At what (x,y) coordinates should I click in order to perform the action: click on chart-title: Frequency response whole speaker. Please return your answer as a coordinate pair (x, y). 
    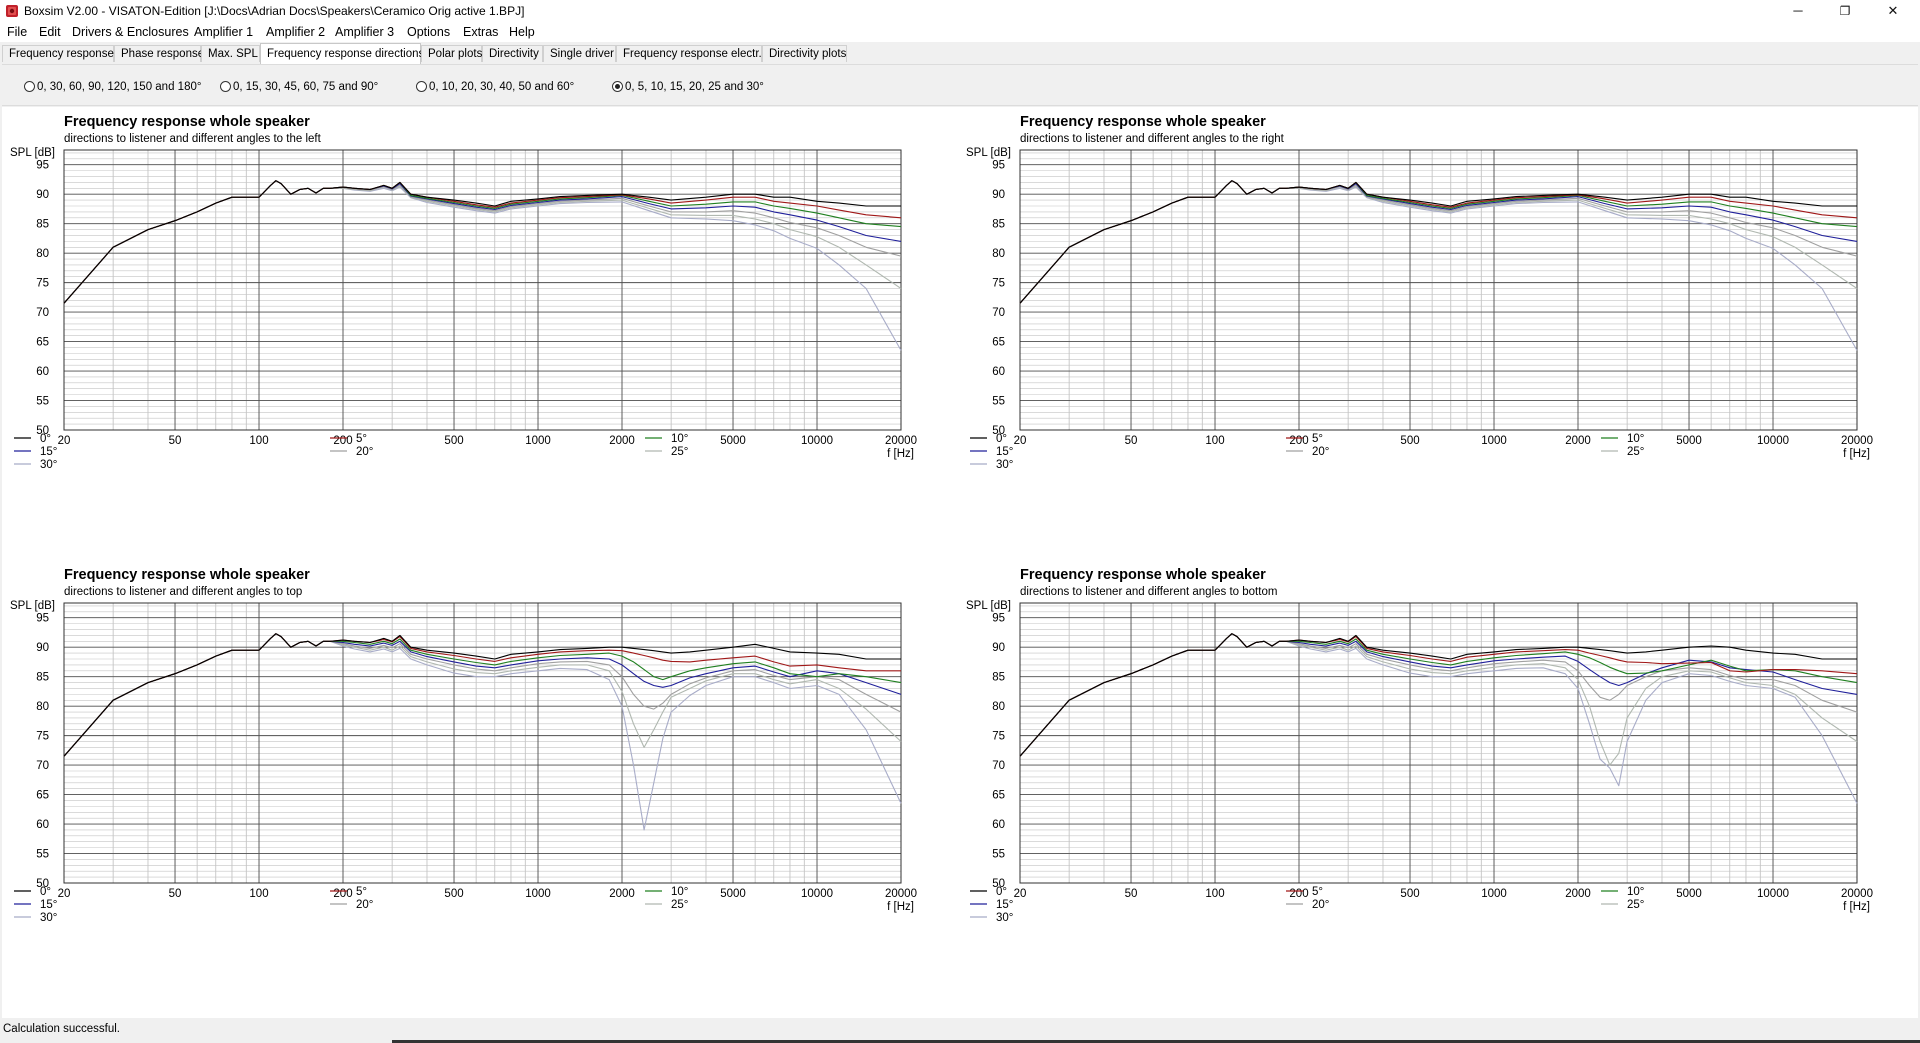
    Looking at the image, I should click on (1143, 122).